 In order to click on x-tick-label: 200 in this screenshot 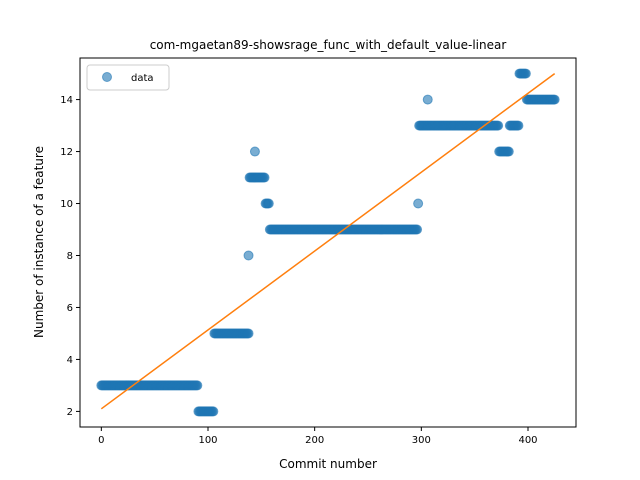, I will do `click(314, 440)`.